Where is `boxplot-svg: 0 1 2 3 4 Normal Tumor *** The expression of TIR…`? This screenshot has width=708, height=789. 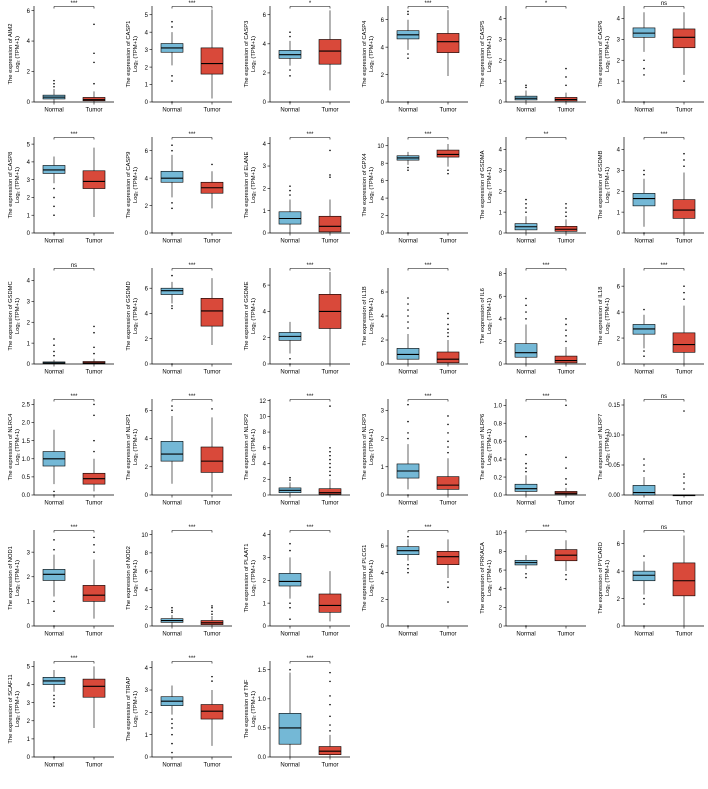 boxplot-svg: 0 1 2 3 4 Normal Tumor *** The expression of TIR… is located at coordinates (179, 712).